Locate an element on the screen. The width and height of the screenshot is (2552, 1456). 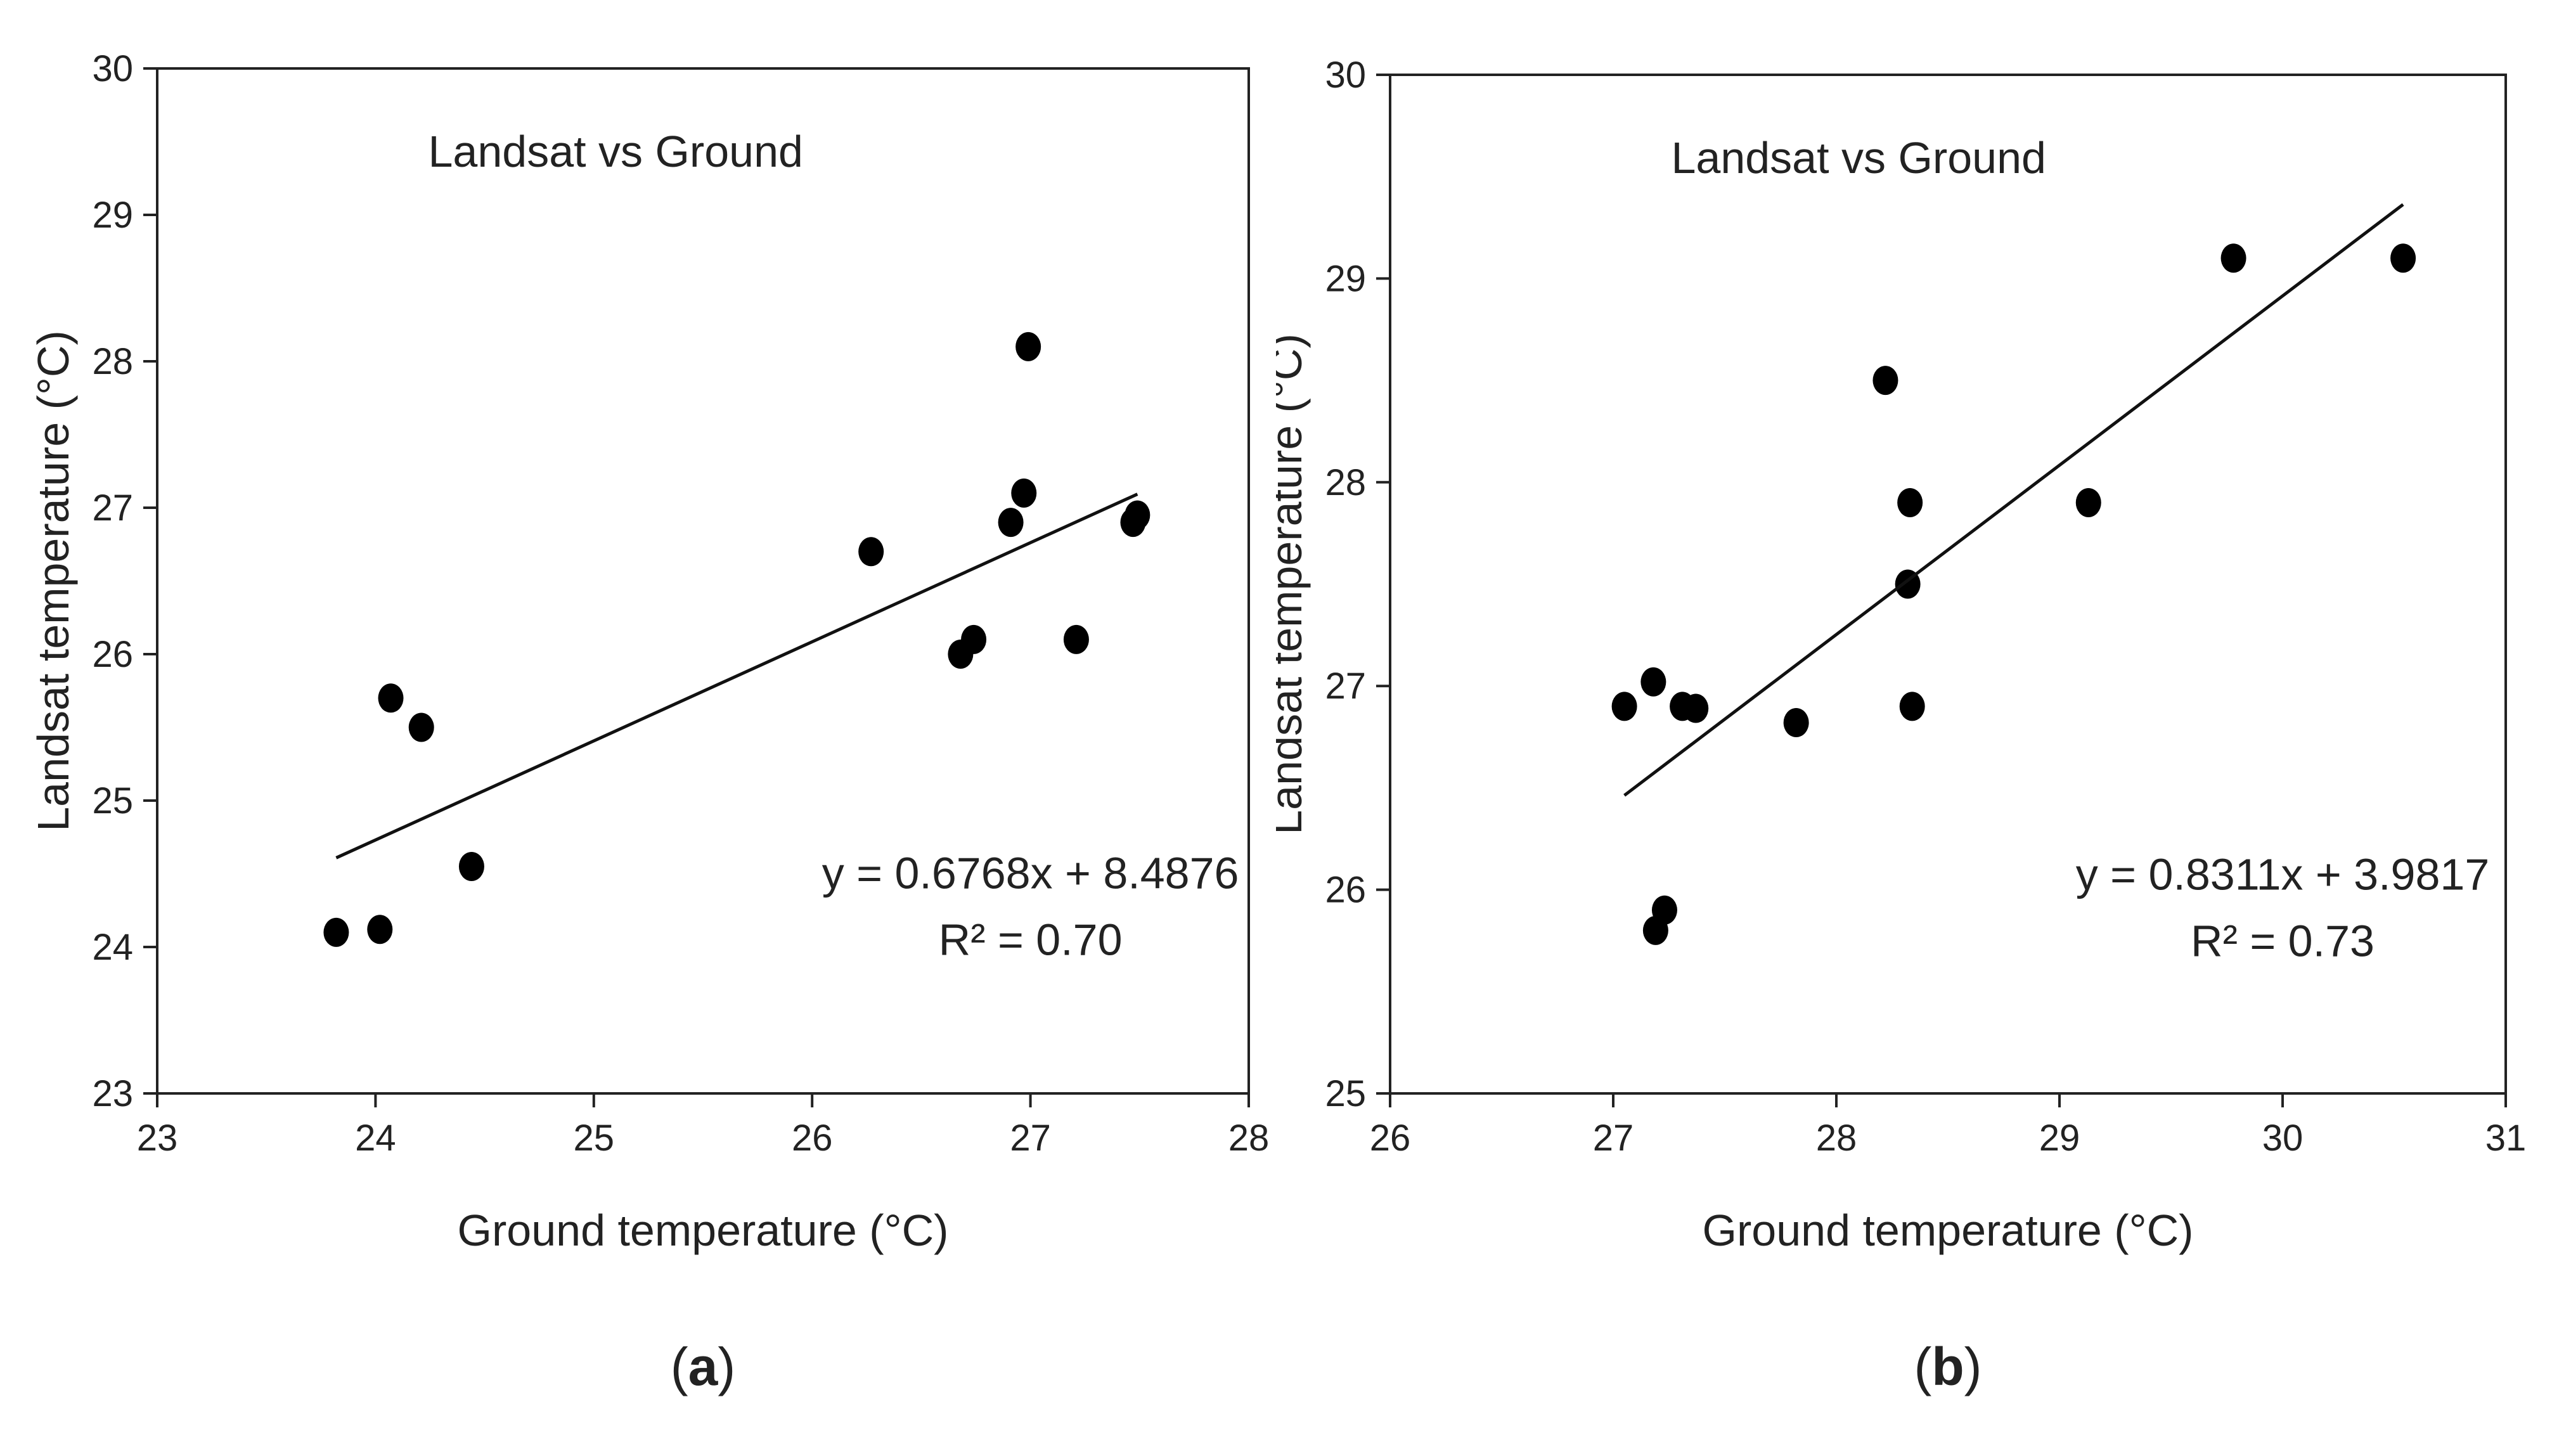
x-tick-label: 25 is located at coordinates (595, 1138).